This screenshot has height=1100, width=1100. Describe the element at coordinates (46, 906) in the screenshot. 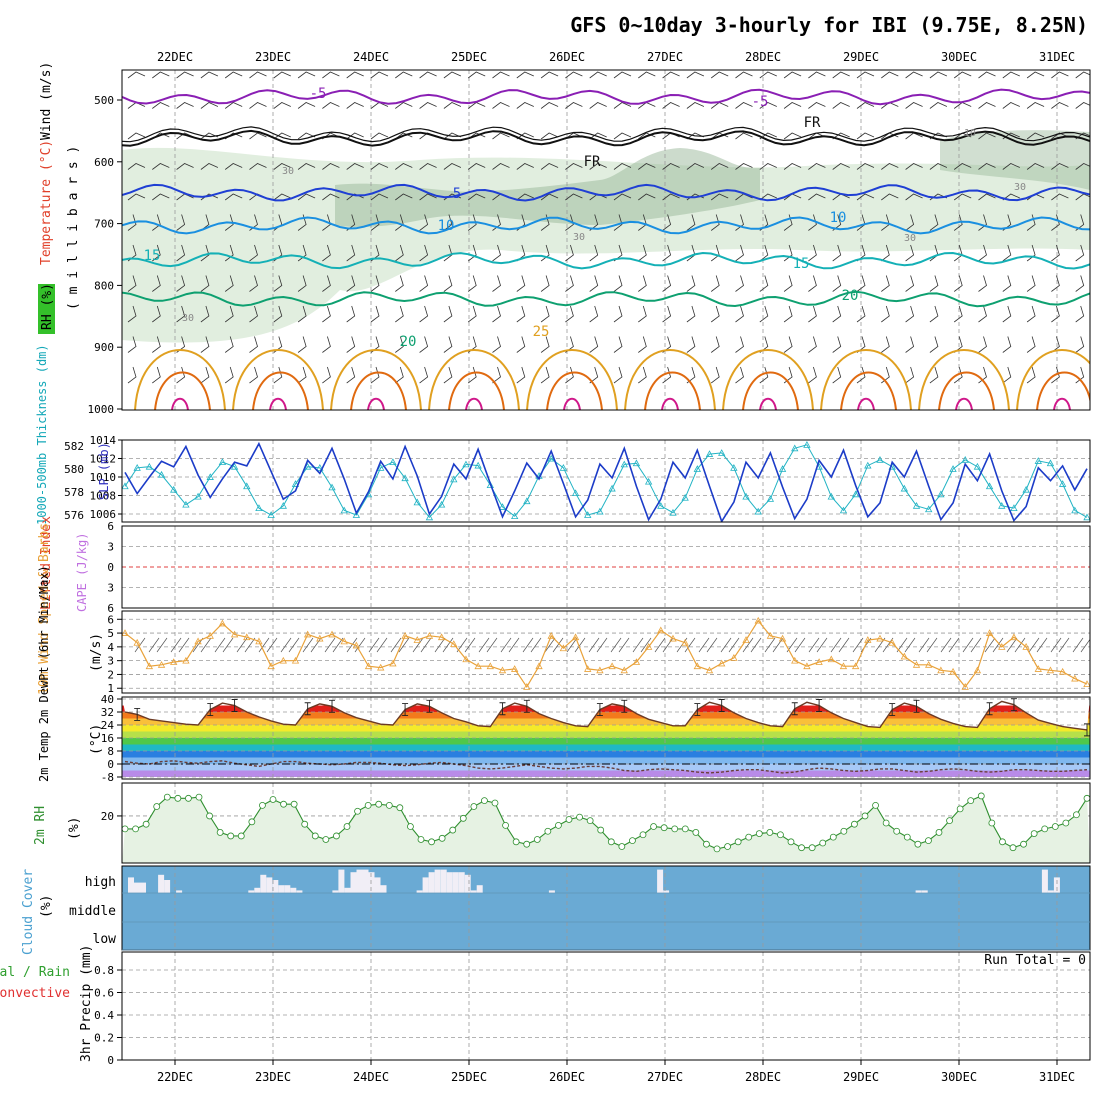

I see `cloud-units: (%)` at that location.